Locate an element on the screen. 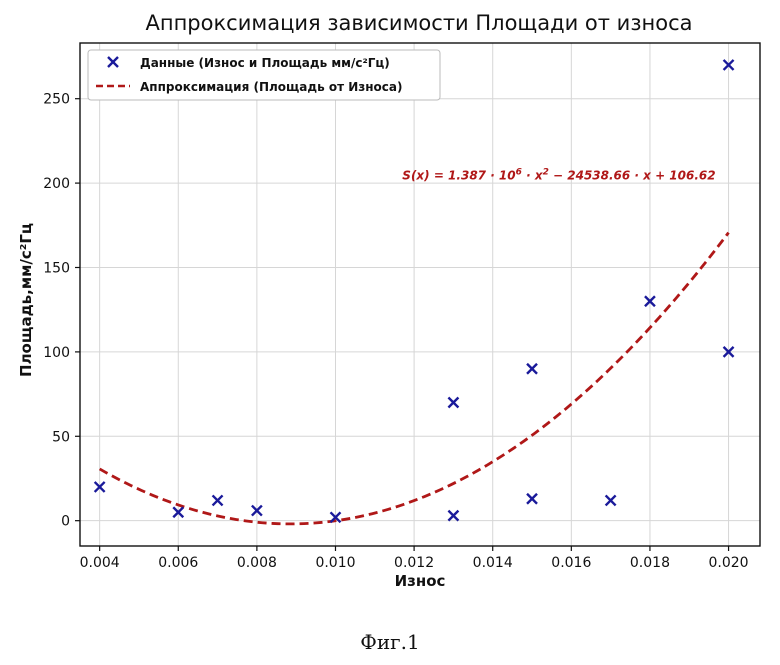 The width and height of the screenshot is (780, 665). x-tick-label-7: 0.018 is located at coordinates (650, 563).